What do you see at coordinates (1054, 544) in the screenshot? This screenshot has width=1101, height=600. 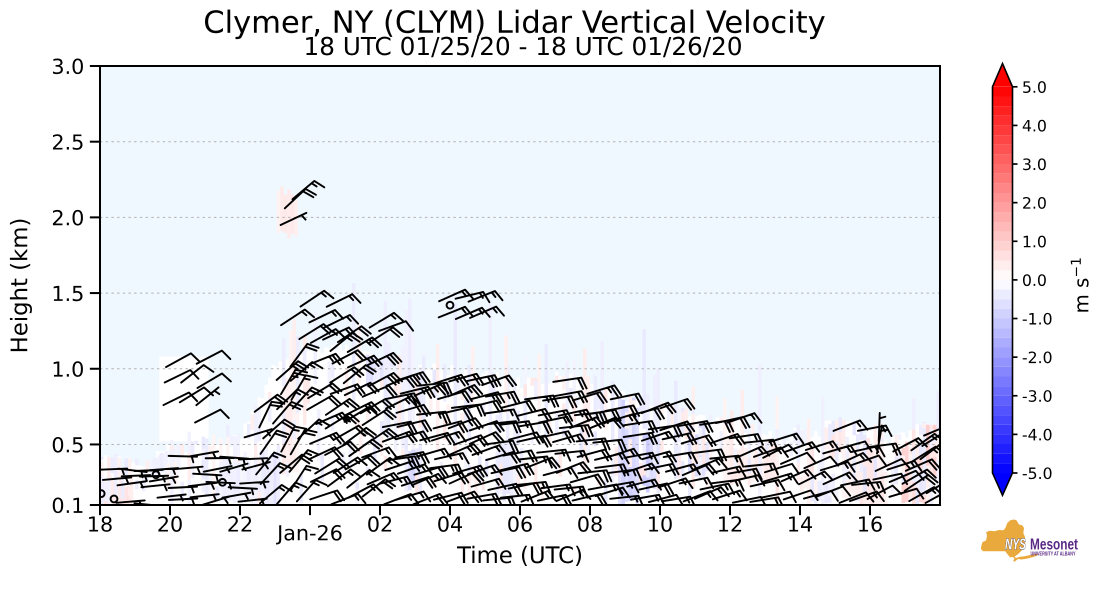 I see `svg-text: Mesonet` at bounding box center [1054, 544].